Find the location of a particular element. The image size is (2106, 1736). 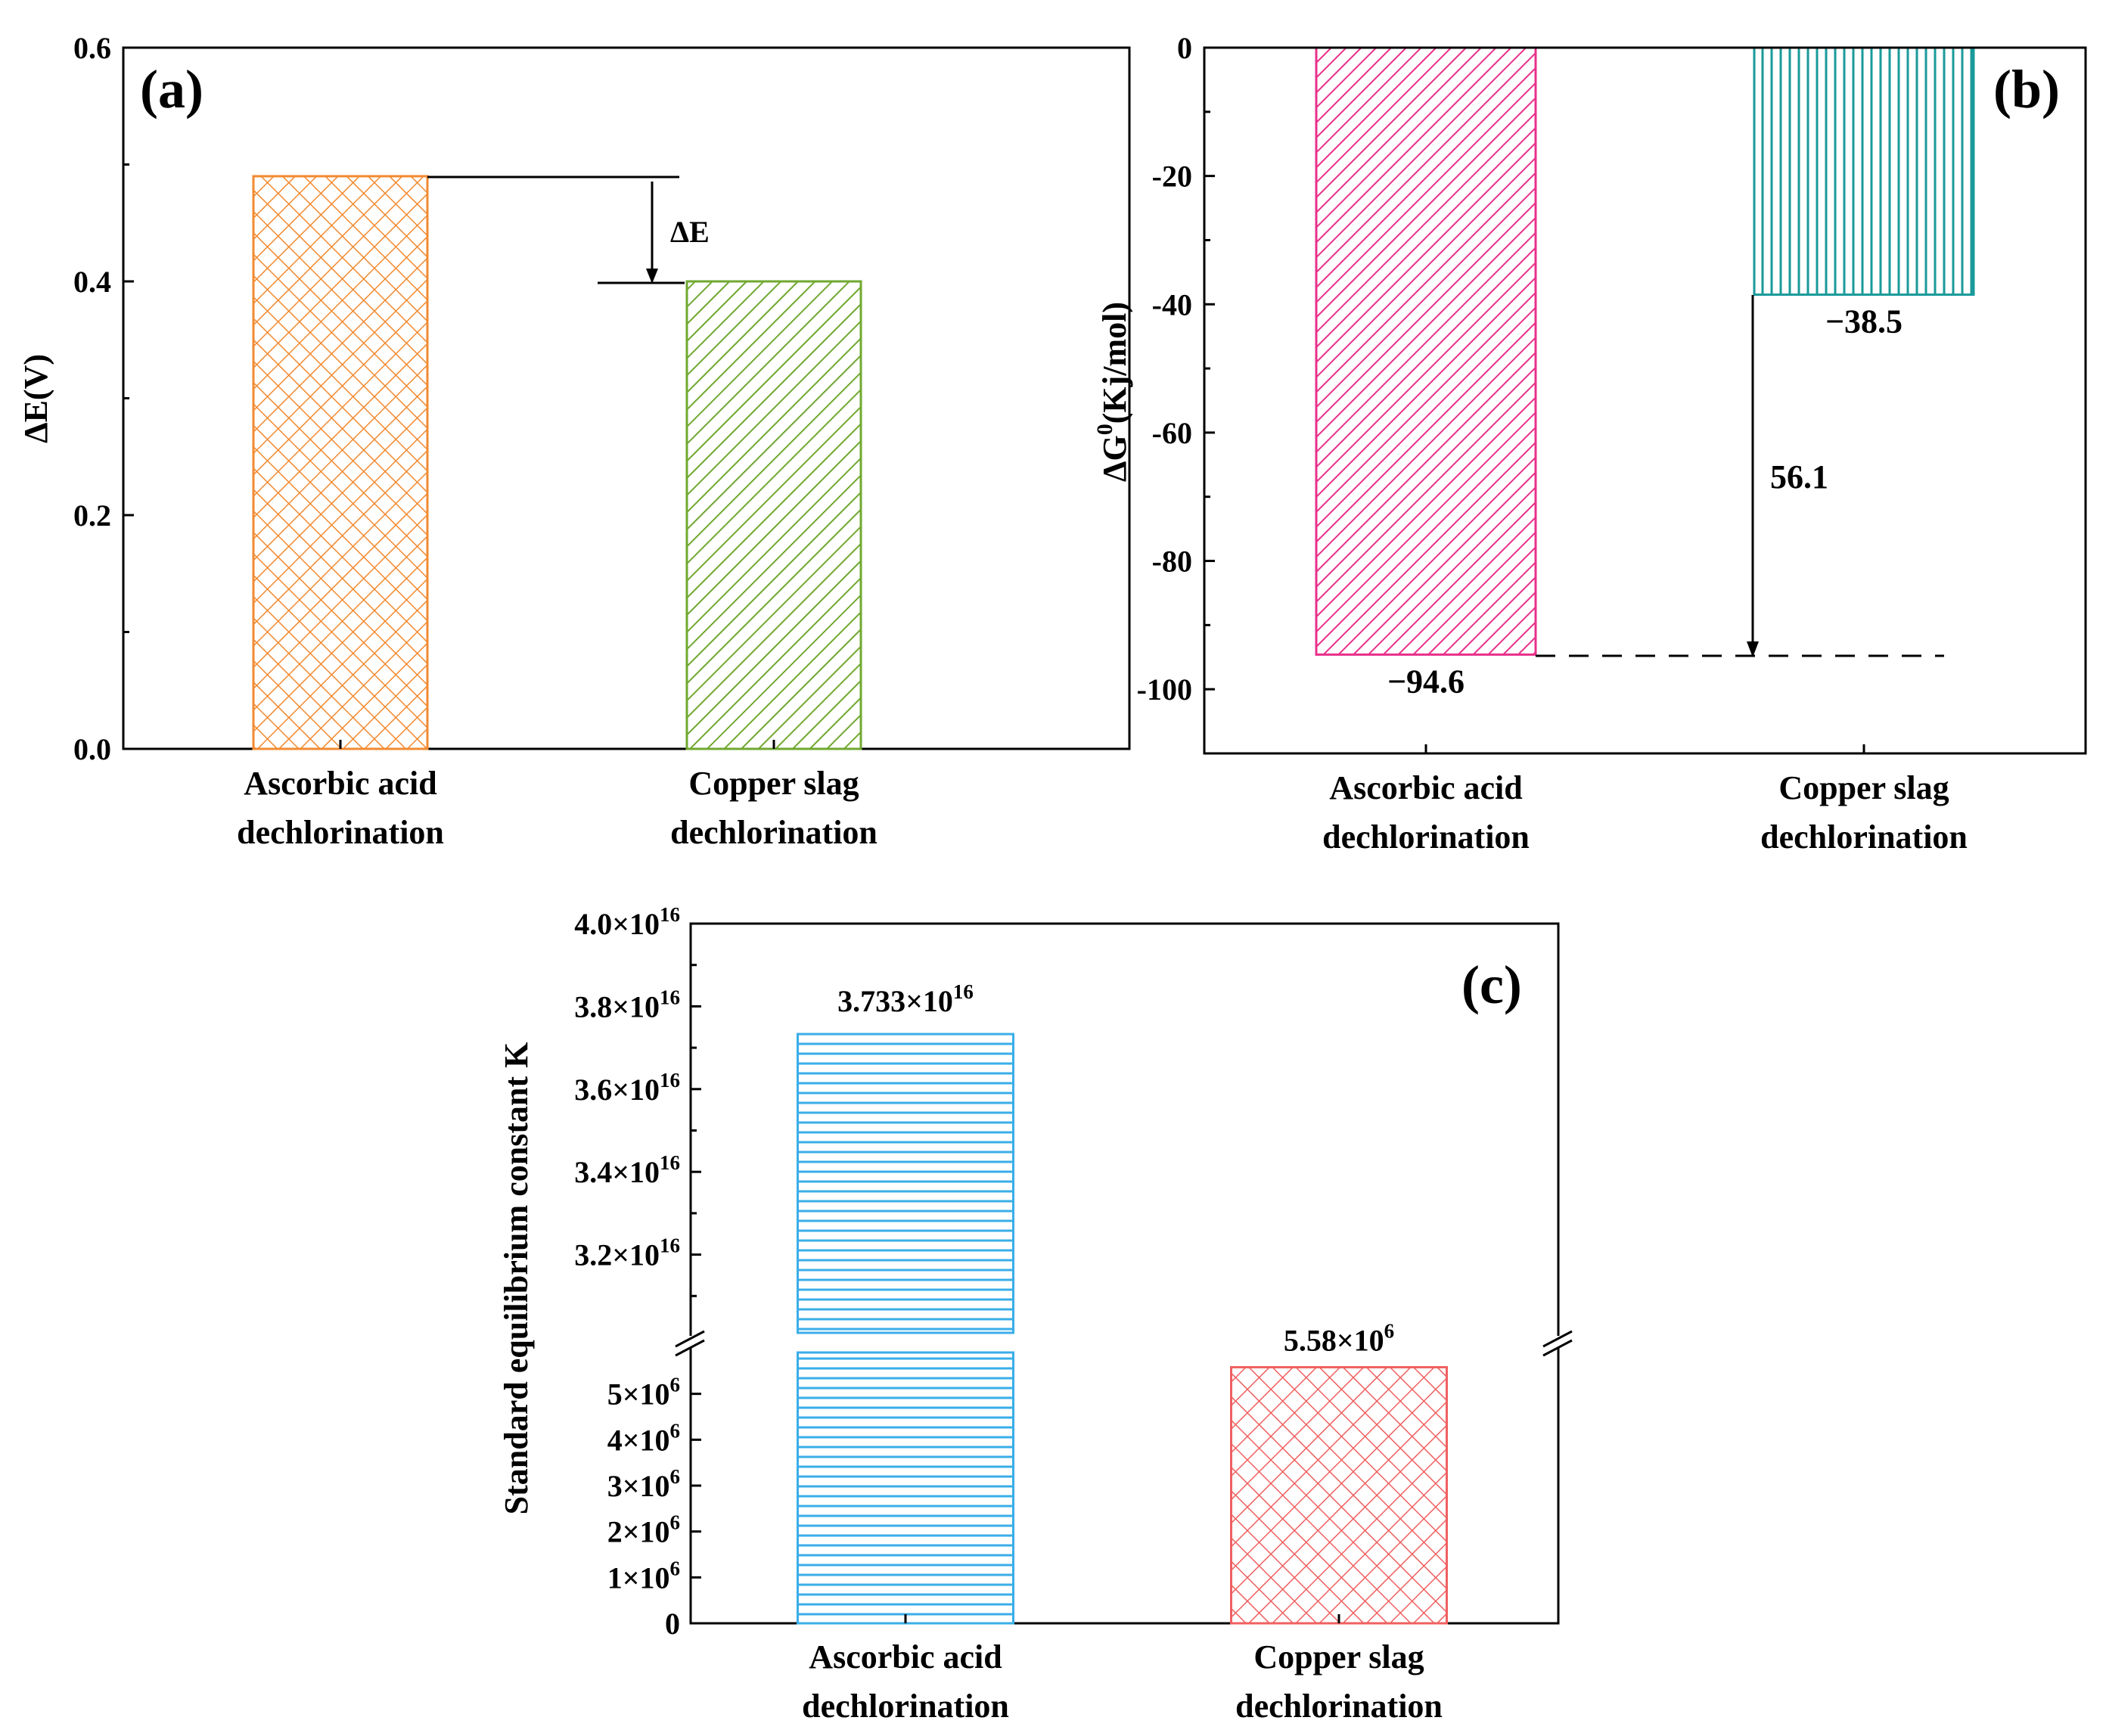

panel-b-ytick-label-0: 0 is located at coordinates (1184, 48).